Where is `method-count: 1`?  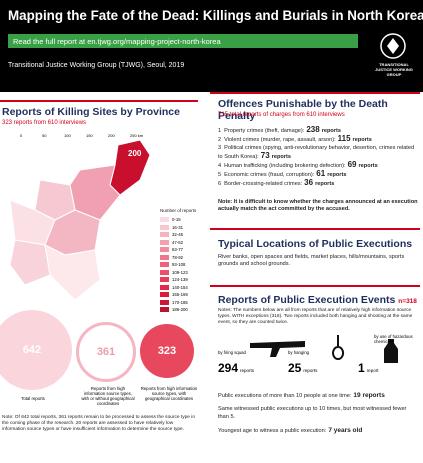 method-count: 1 is located at coordinates (361, 368).